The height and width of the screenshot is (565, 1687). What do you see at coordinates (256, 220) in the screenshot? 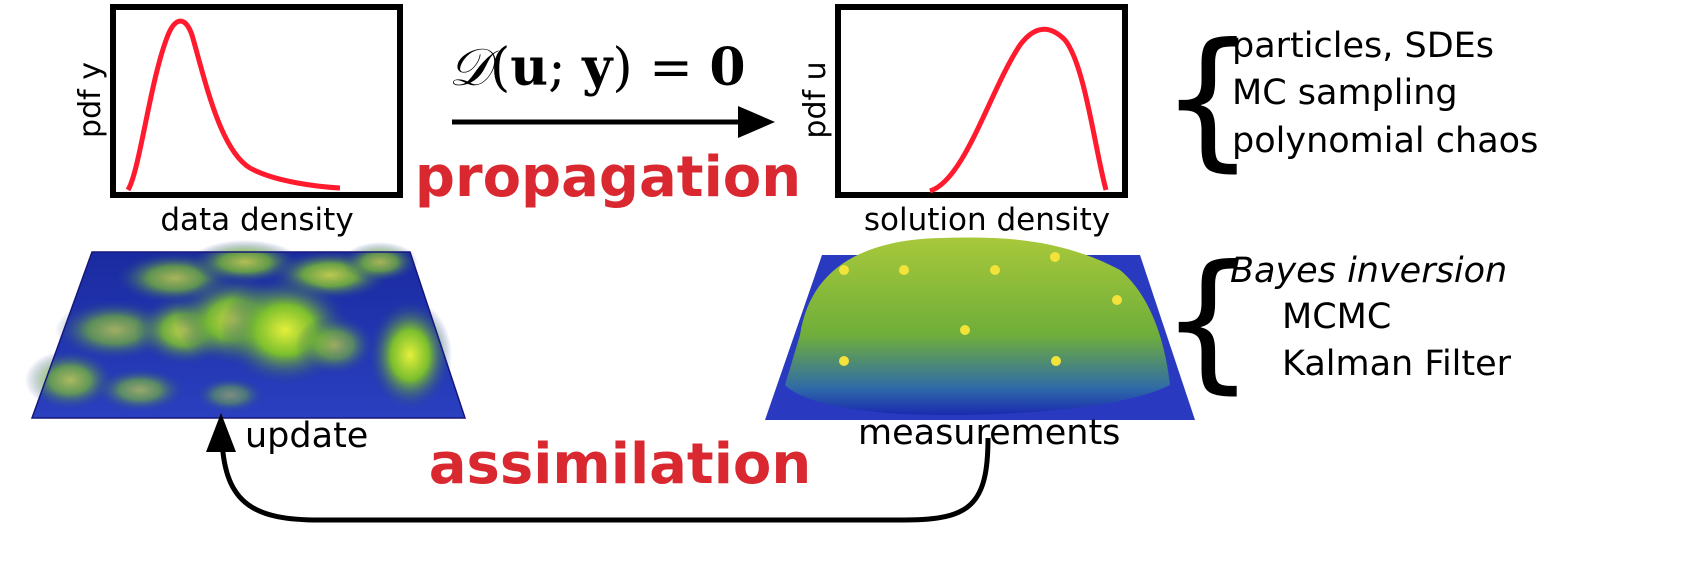
I see `left-plot-caption: data density` at bounding box center [256, 220].